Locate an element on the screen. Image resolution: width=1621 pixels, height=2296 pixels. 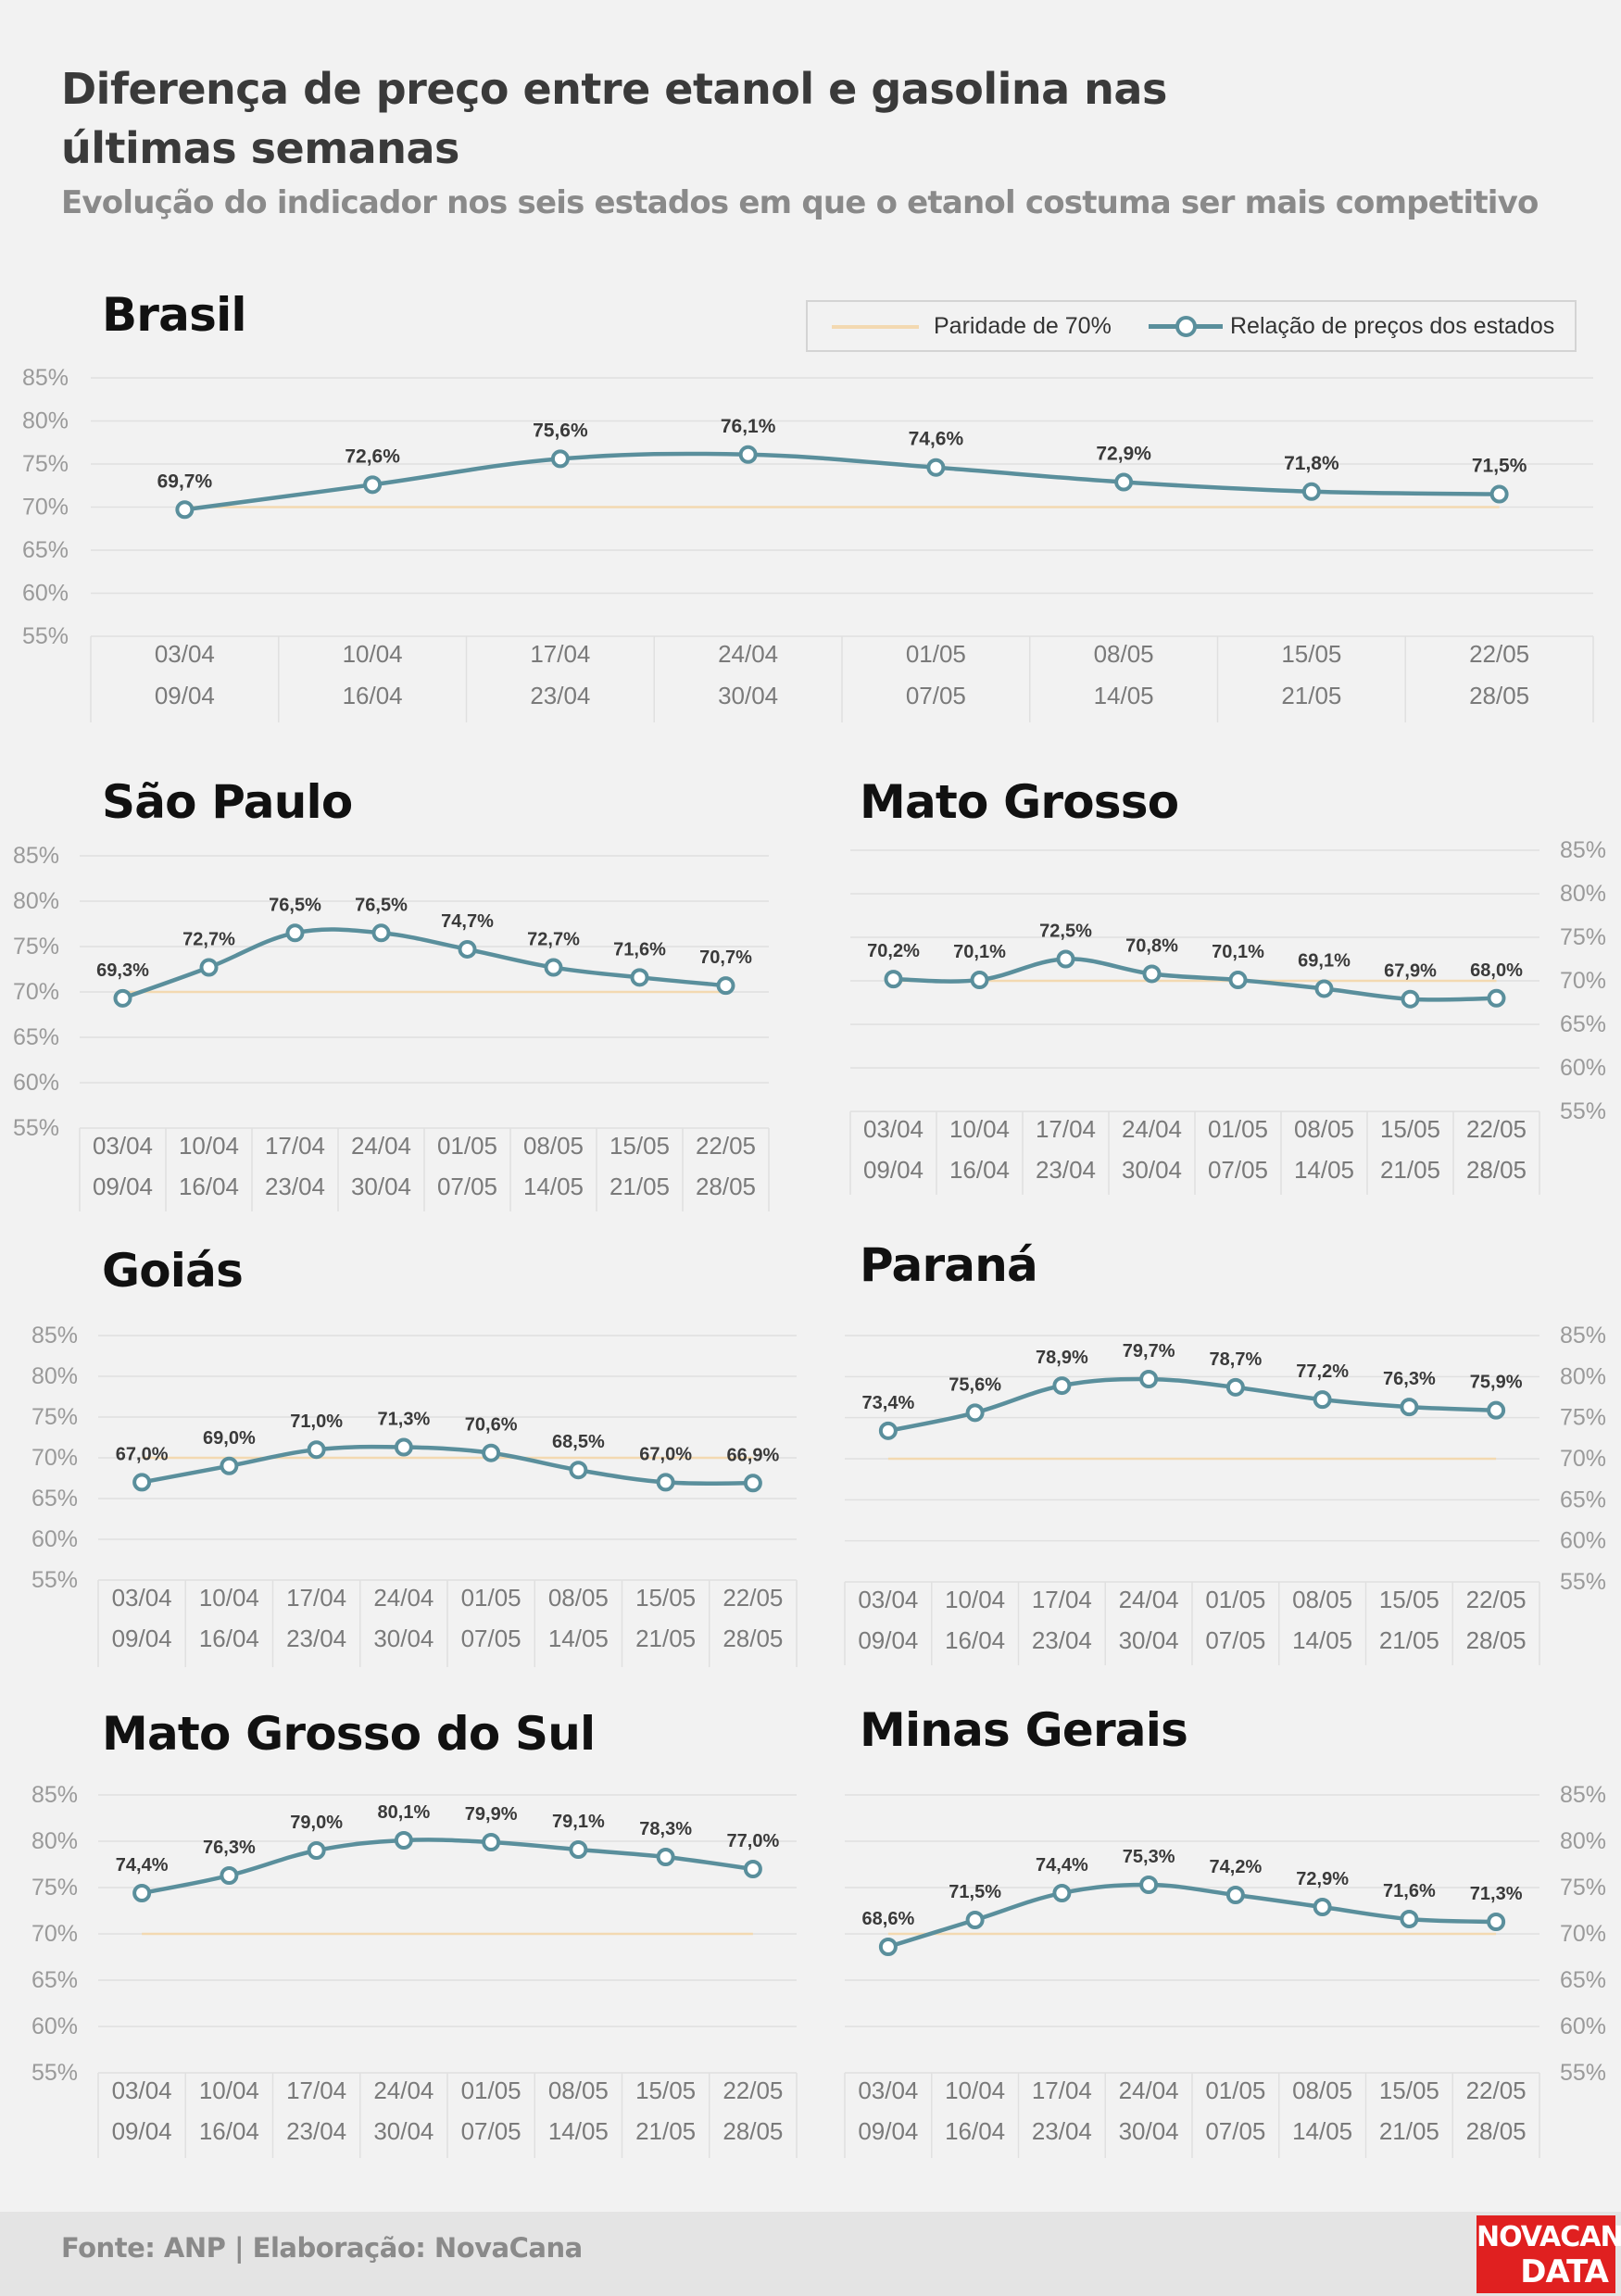
chart-4-data-label: 79,7% is located at coordinates (1149, 1351).